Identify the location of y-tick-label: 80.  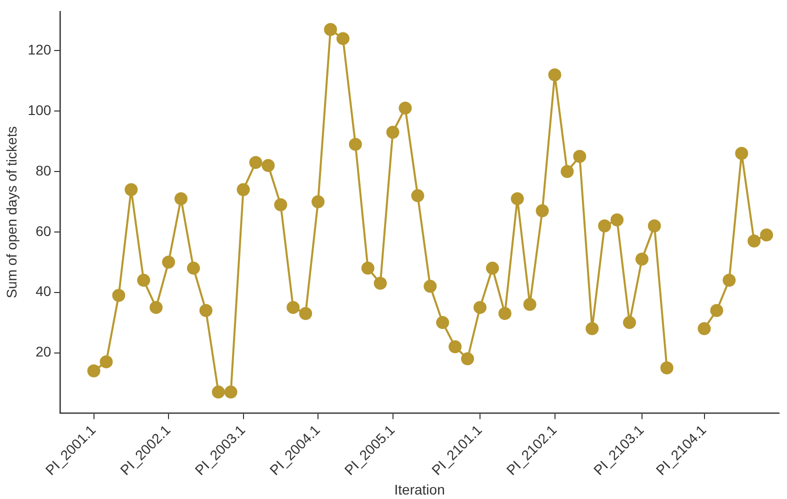
(44, 170).